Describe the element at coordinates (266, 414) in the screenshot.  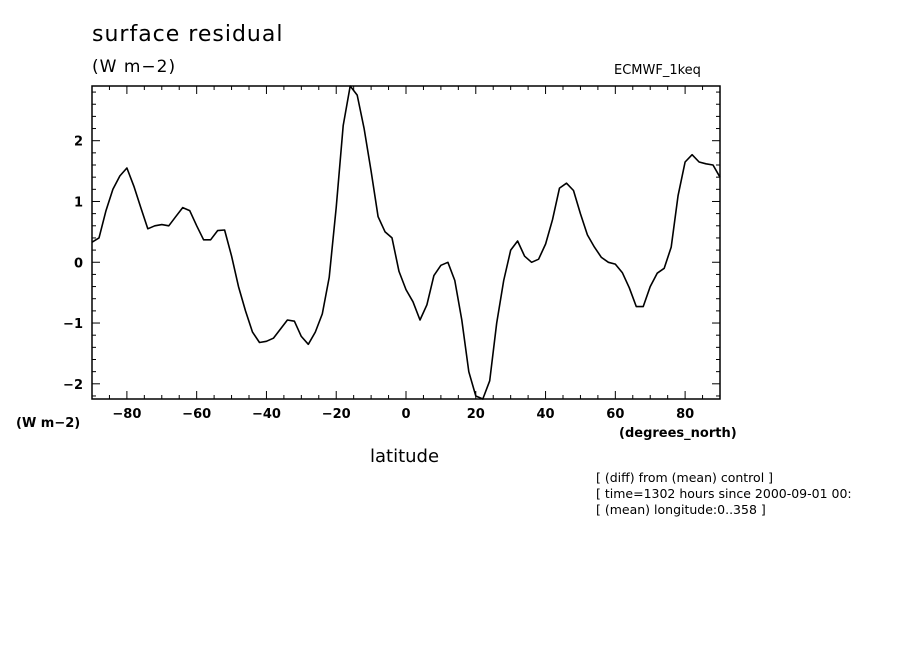
I see `x-tick-label: −40` at that location.